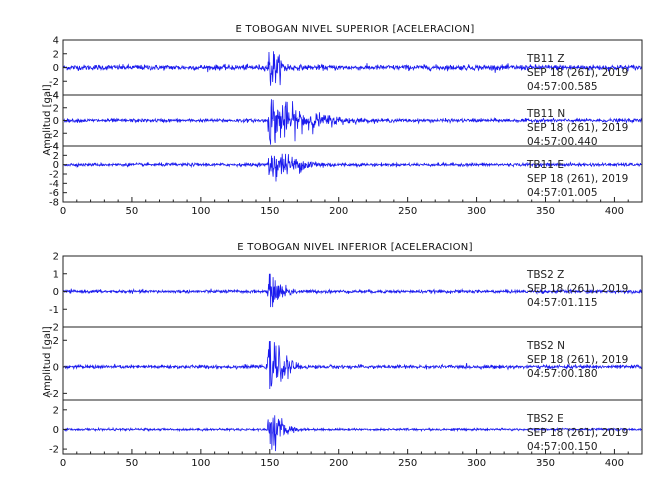  I want to click on series-trace-tb11-n, so click(352, 122).